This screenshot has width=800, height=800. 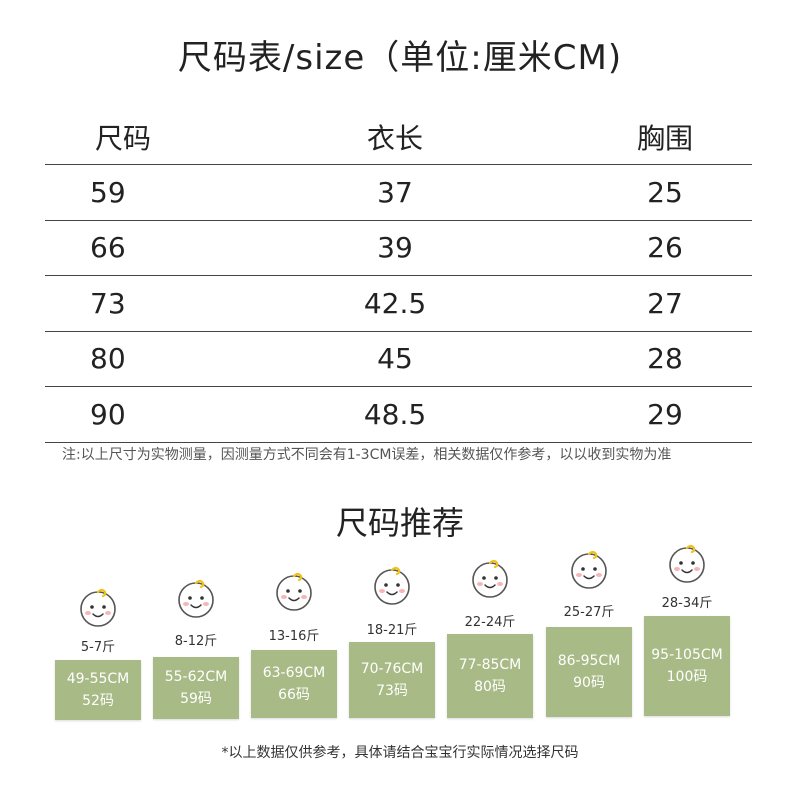 I want to click on weight-label: 25-27斤, so click(x=589, y=612).